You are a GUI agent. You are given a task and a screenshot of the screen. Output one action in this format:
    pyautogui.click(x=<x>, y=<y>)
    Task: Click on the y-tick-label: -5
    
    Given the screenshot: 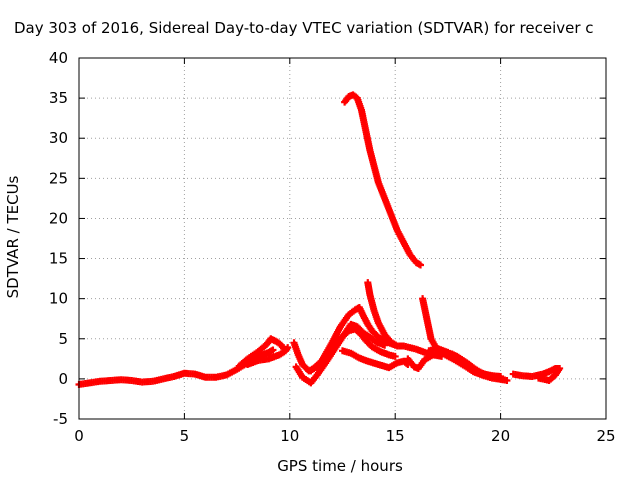 What is the action you would take?
    pyautogui.click(x=60, y=419)
    